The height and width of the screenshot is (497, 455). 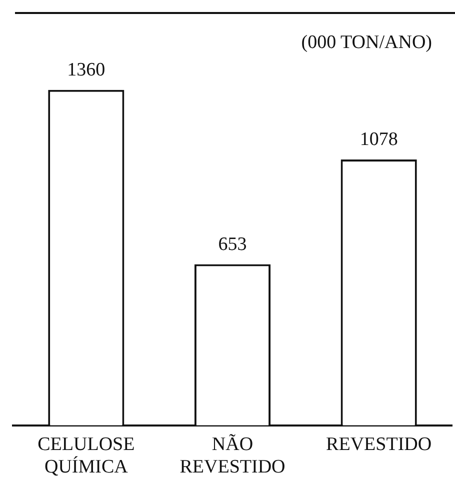 I want to click on data-label: 1078, so click(x=379, y=139).